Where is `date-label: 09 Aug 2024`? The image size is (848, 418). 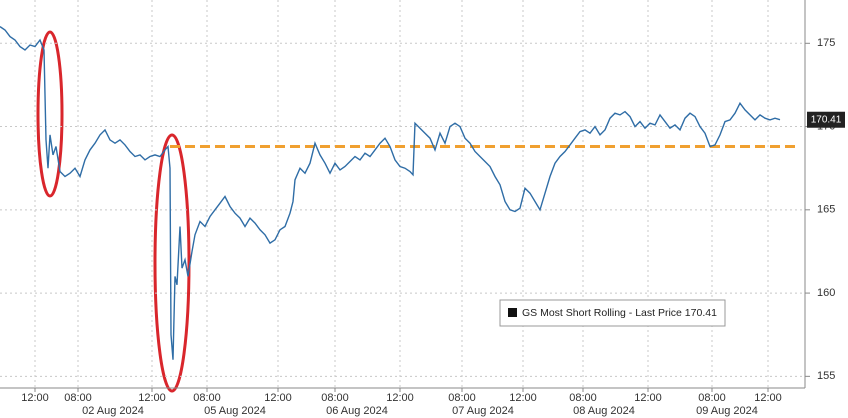 date-label: 09 Aug 2024 is located at coordinates (727, 411).